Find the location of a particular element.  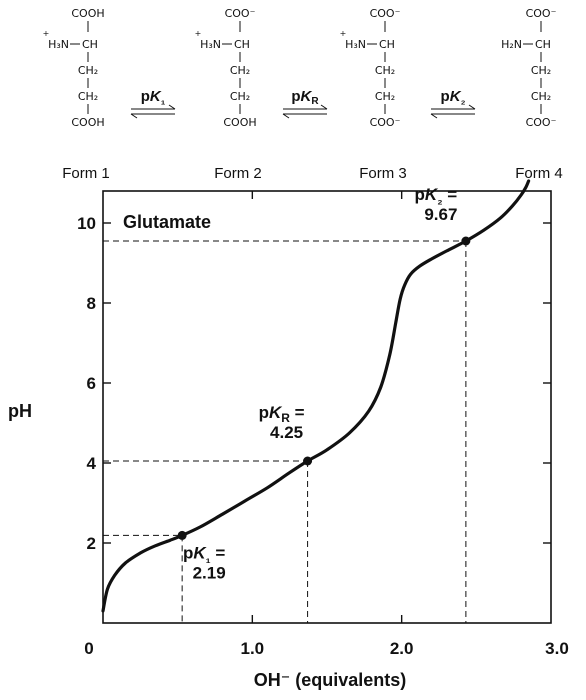

y-tick-label: 6 is located at coordinates (91, 383).